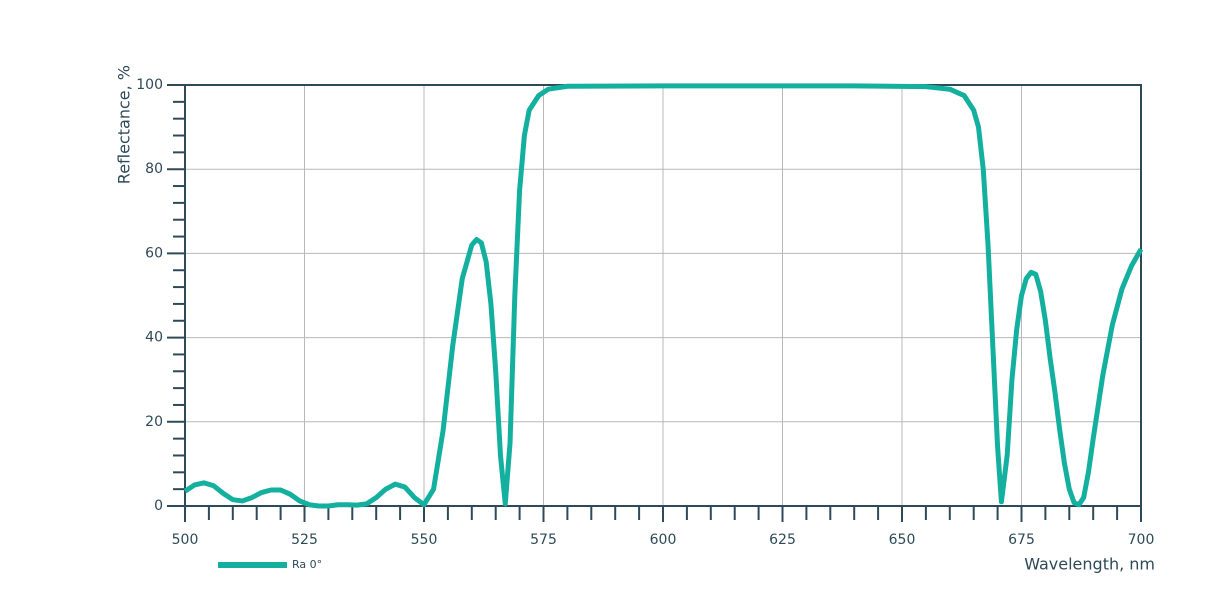 The image size is (1219, 604). Describe the element at coordinates (424, 540) in the screenshot. I see `x-tick-label: 550` at that location.